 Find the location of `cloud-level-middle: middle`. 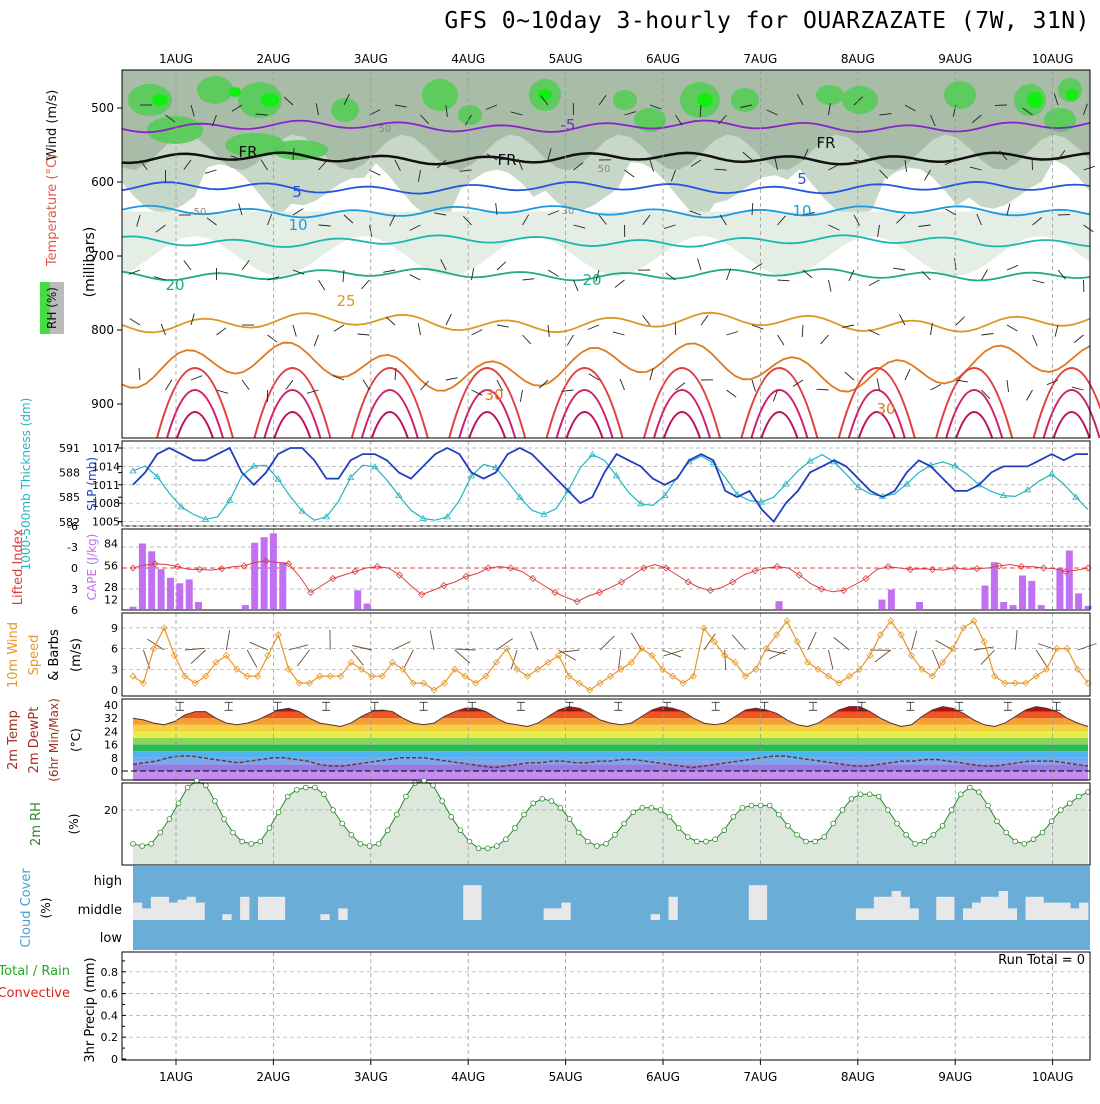

cloud-level-middle: middle is located at coordinates (100, 910).